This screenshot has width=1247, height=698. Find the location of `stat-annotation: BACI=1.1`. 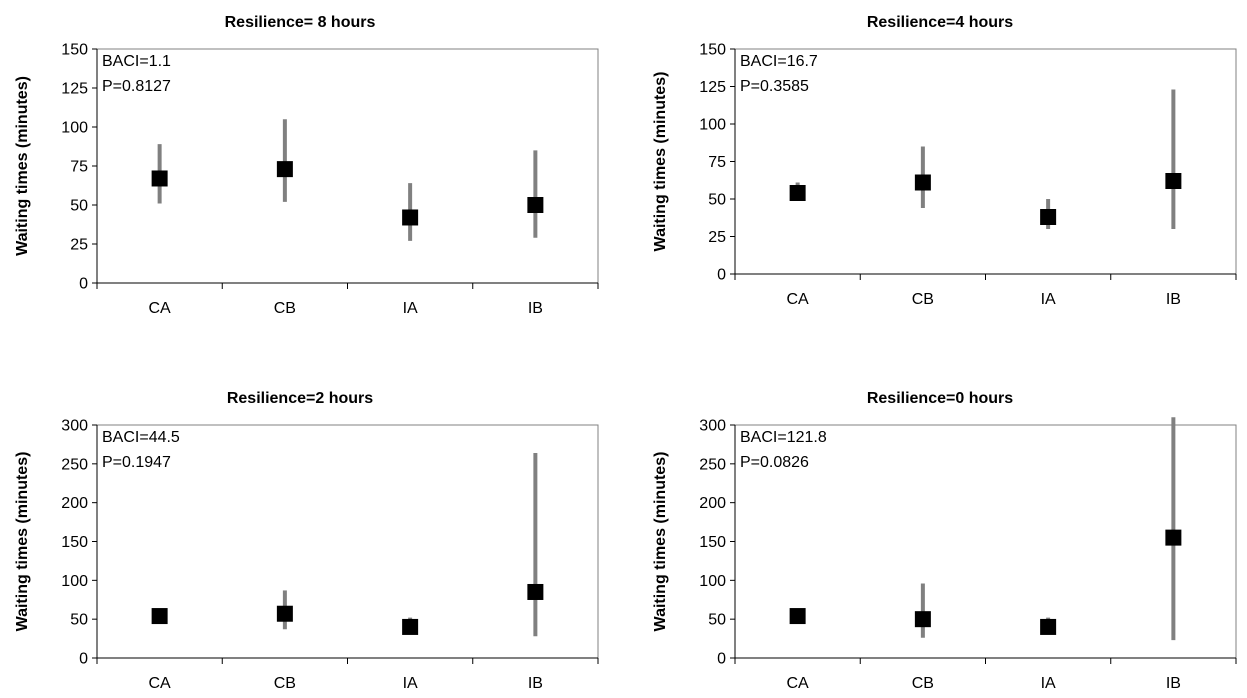

stat-annotation: BACI=1.1 is located at coordinates (136, 61).